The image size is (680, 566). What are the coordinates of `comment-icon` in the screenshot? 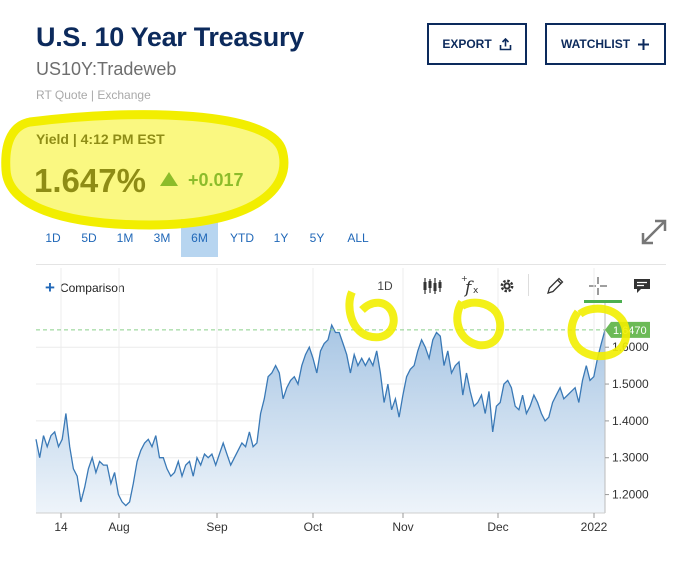 It's located at (642, 286).